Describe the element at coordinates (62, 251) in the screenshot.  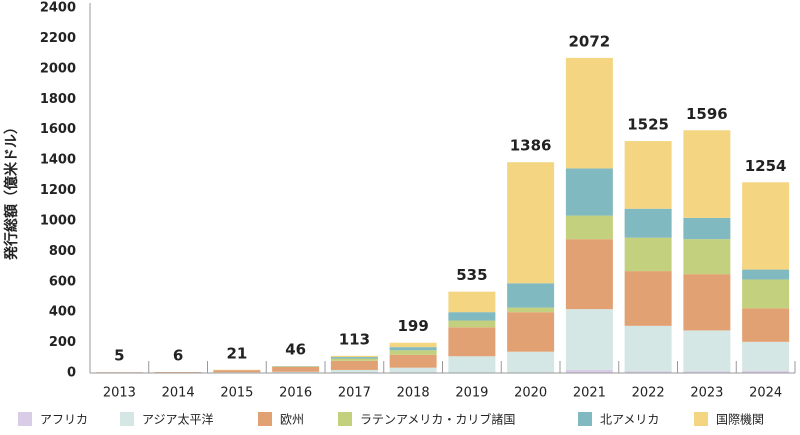
I see `y-tick-label: 800` at that location.